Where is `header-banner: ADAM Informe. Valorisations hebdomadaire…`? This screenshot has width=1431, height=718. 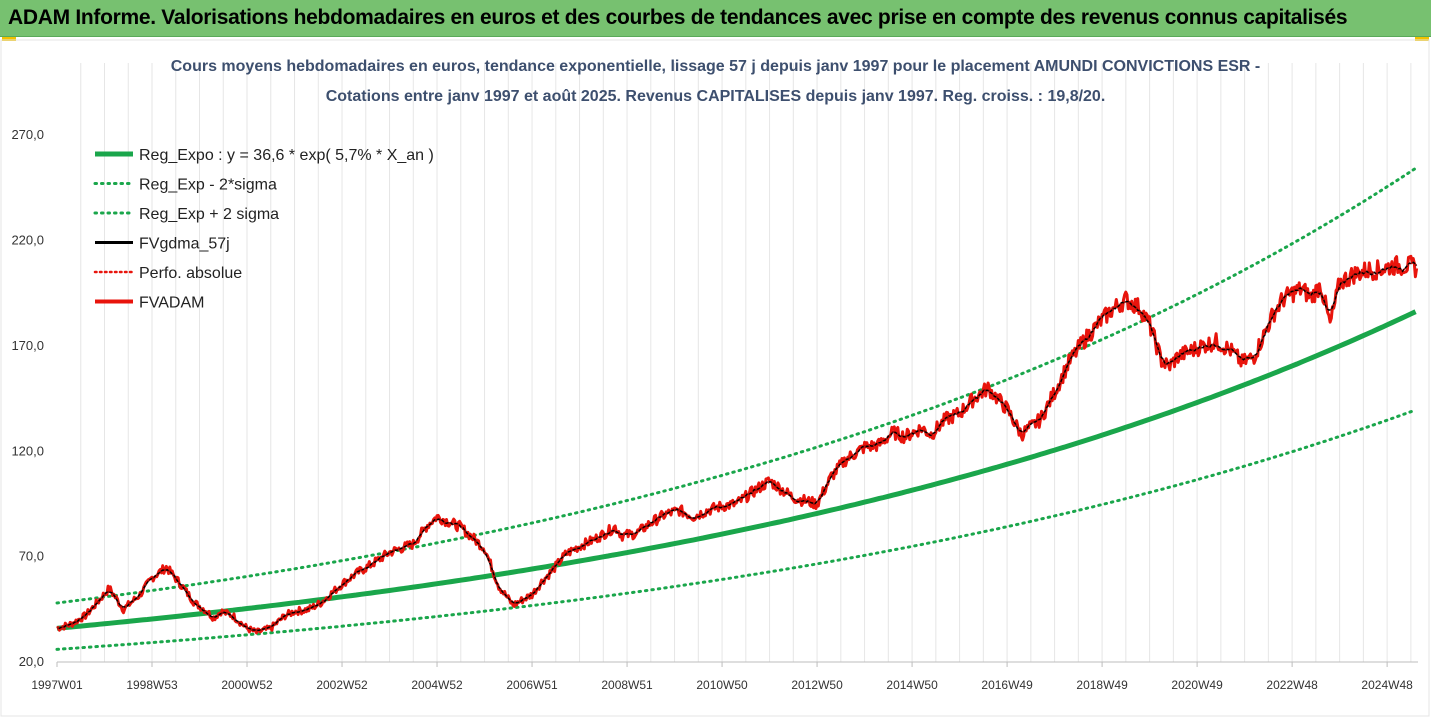 header-banner: ADAM Informe. Valorisations hebdomadaire… is located at coordinates (715, 18).